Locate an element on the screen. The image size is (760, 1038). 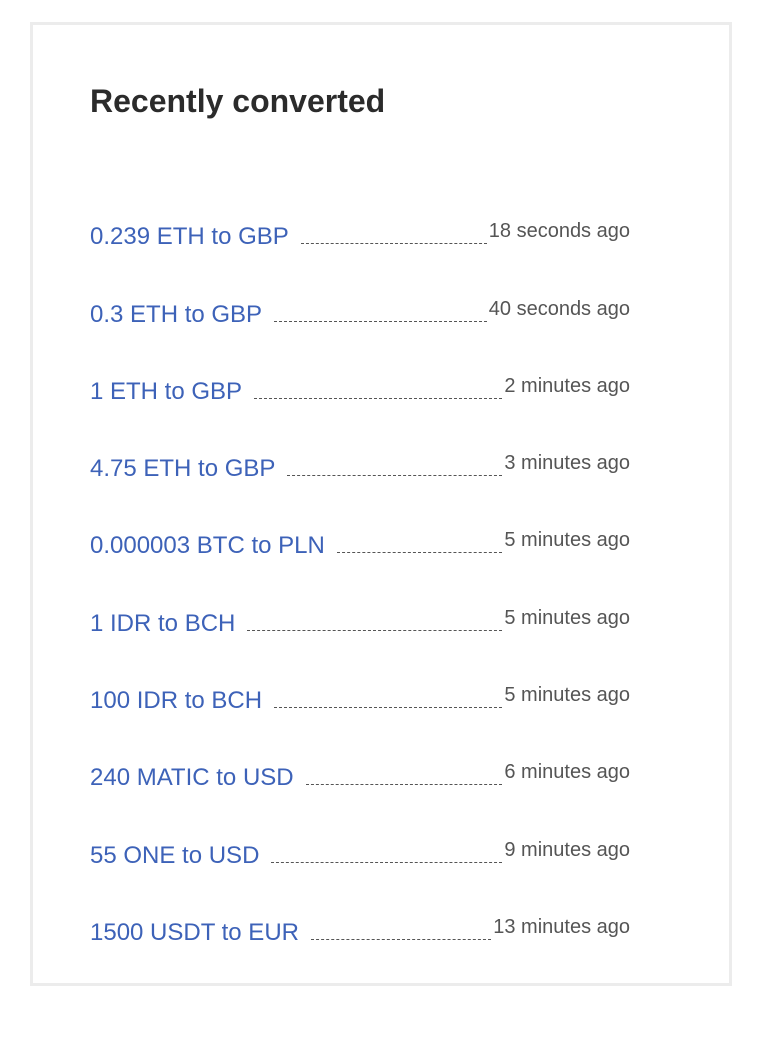
list-item: 0.3 ETH to GBP 40 seconds ago is located at coordinates (360, 290).